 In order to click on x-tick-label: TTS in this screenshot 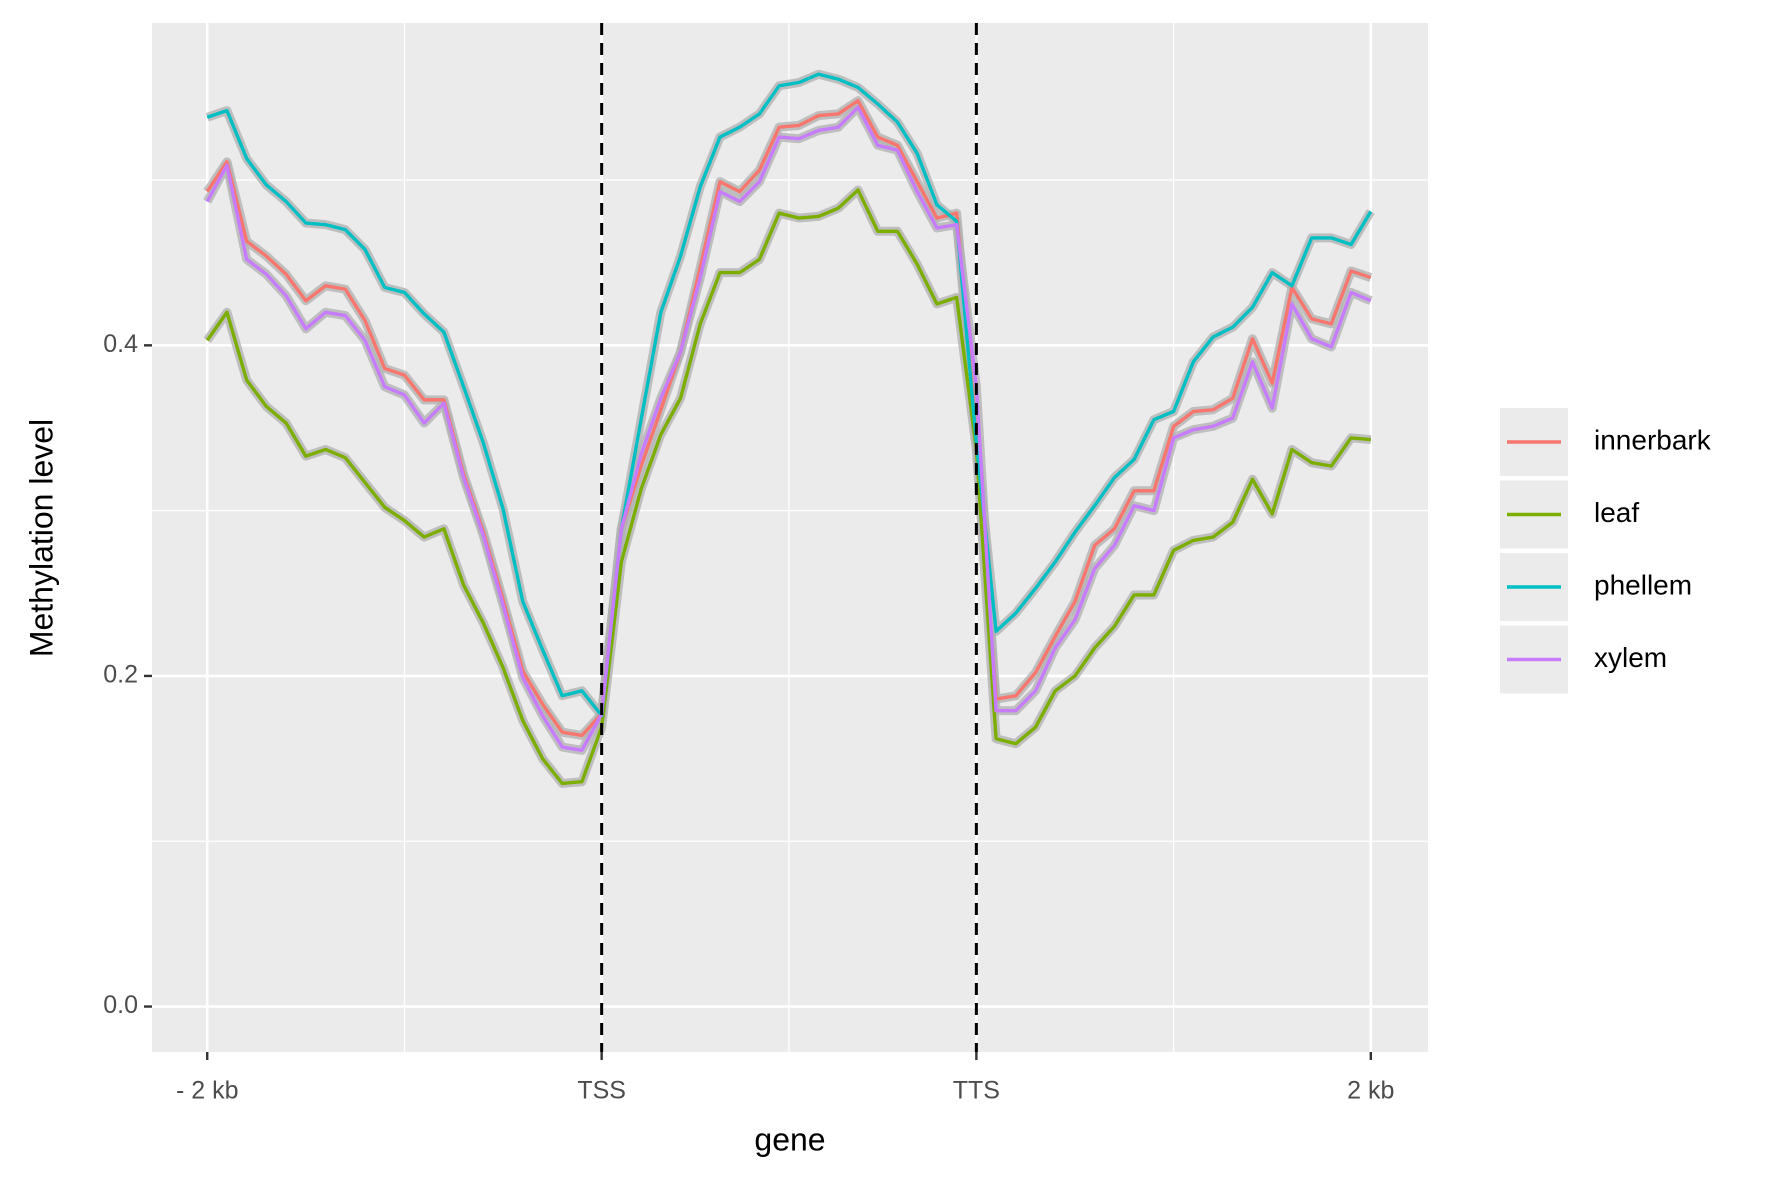, I will do `click(976, 1091)`.